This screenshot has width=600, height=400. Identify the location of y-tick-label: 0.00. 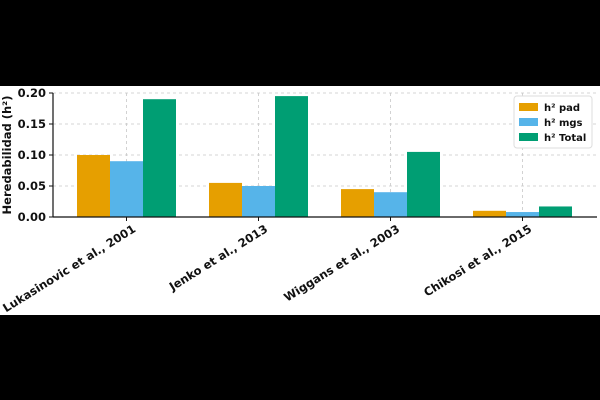
(32, 217).